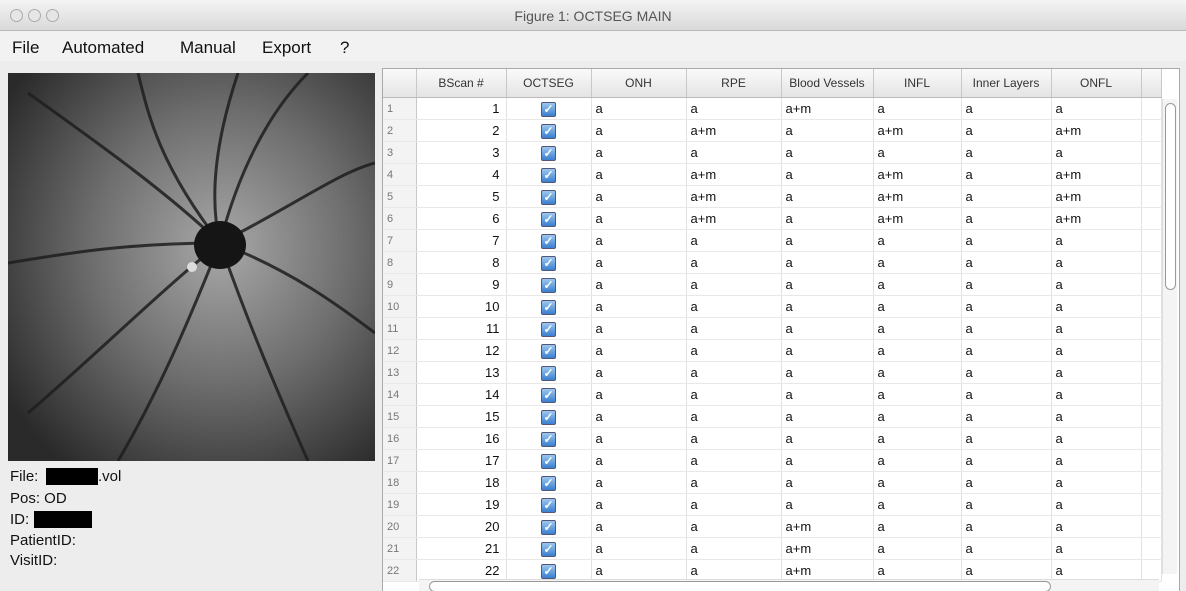  I want to click on table-row: 9 9 ✓ a a a a a a, so click(772, 284).